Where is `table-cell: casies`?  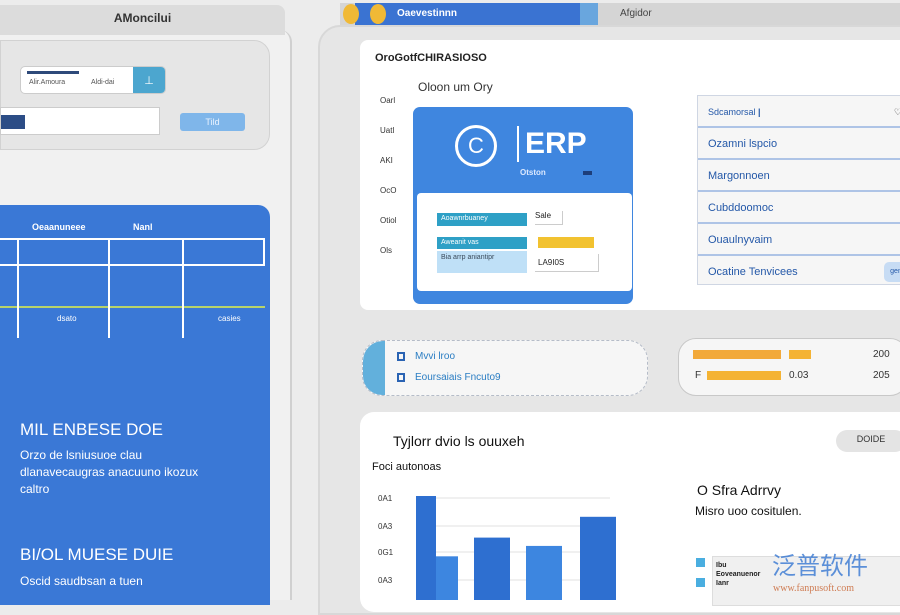 table-cell: casies is located at coordinates (229, 318).